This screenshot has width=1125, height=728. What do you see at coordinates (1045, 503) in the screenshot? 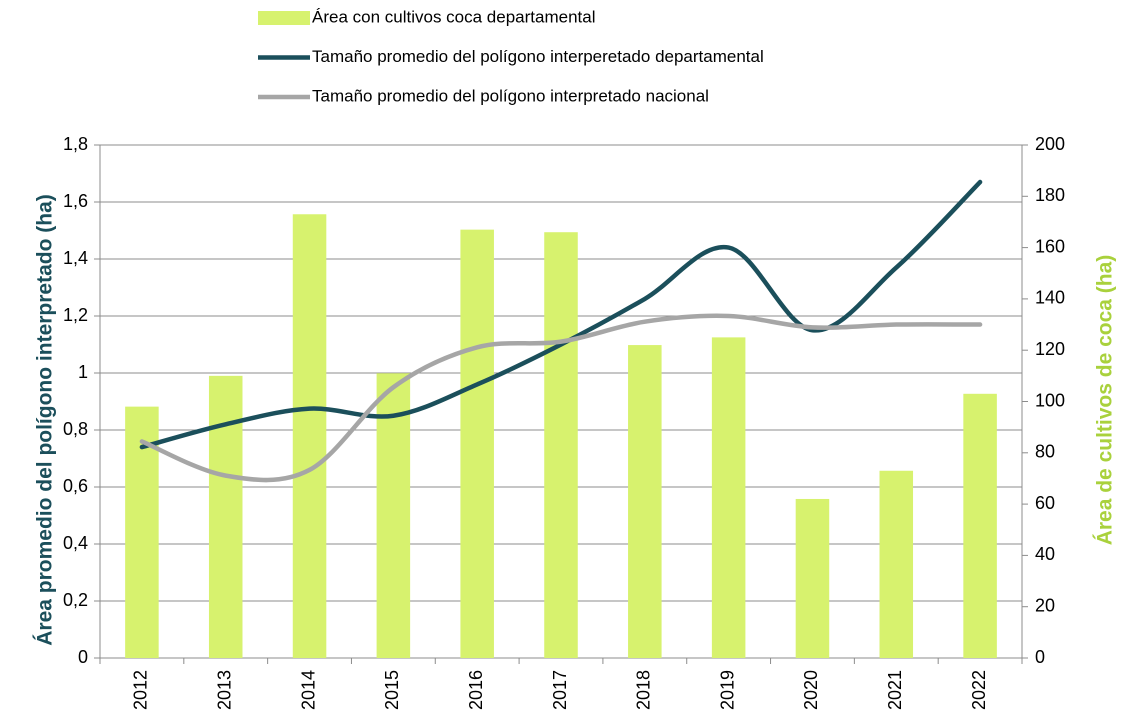
I see `y2-tick-label: 60` at bounding box center [1045, 503].